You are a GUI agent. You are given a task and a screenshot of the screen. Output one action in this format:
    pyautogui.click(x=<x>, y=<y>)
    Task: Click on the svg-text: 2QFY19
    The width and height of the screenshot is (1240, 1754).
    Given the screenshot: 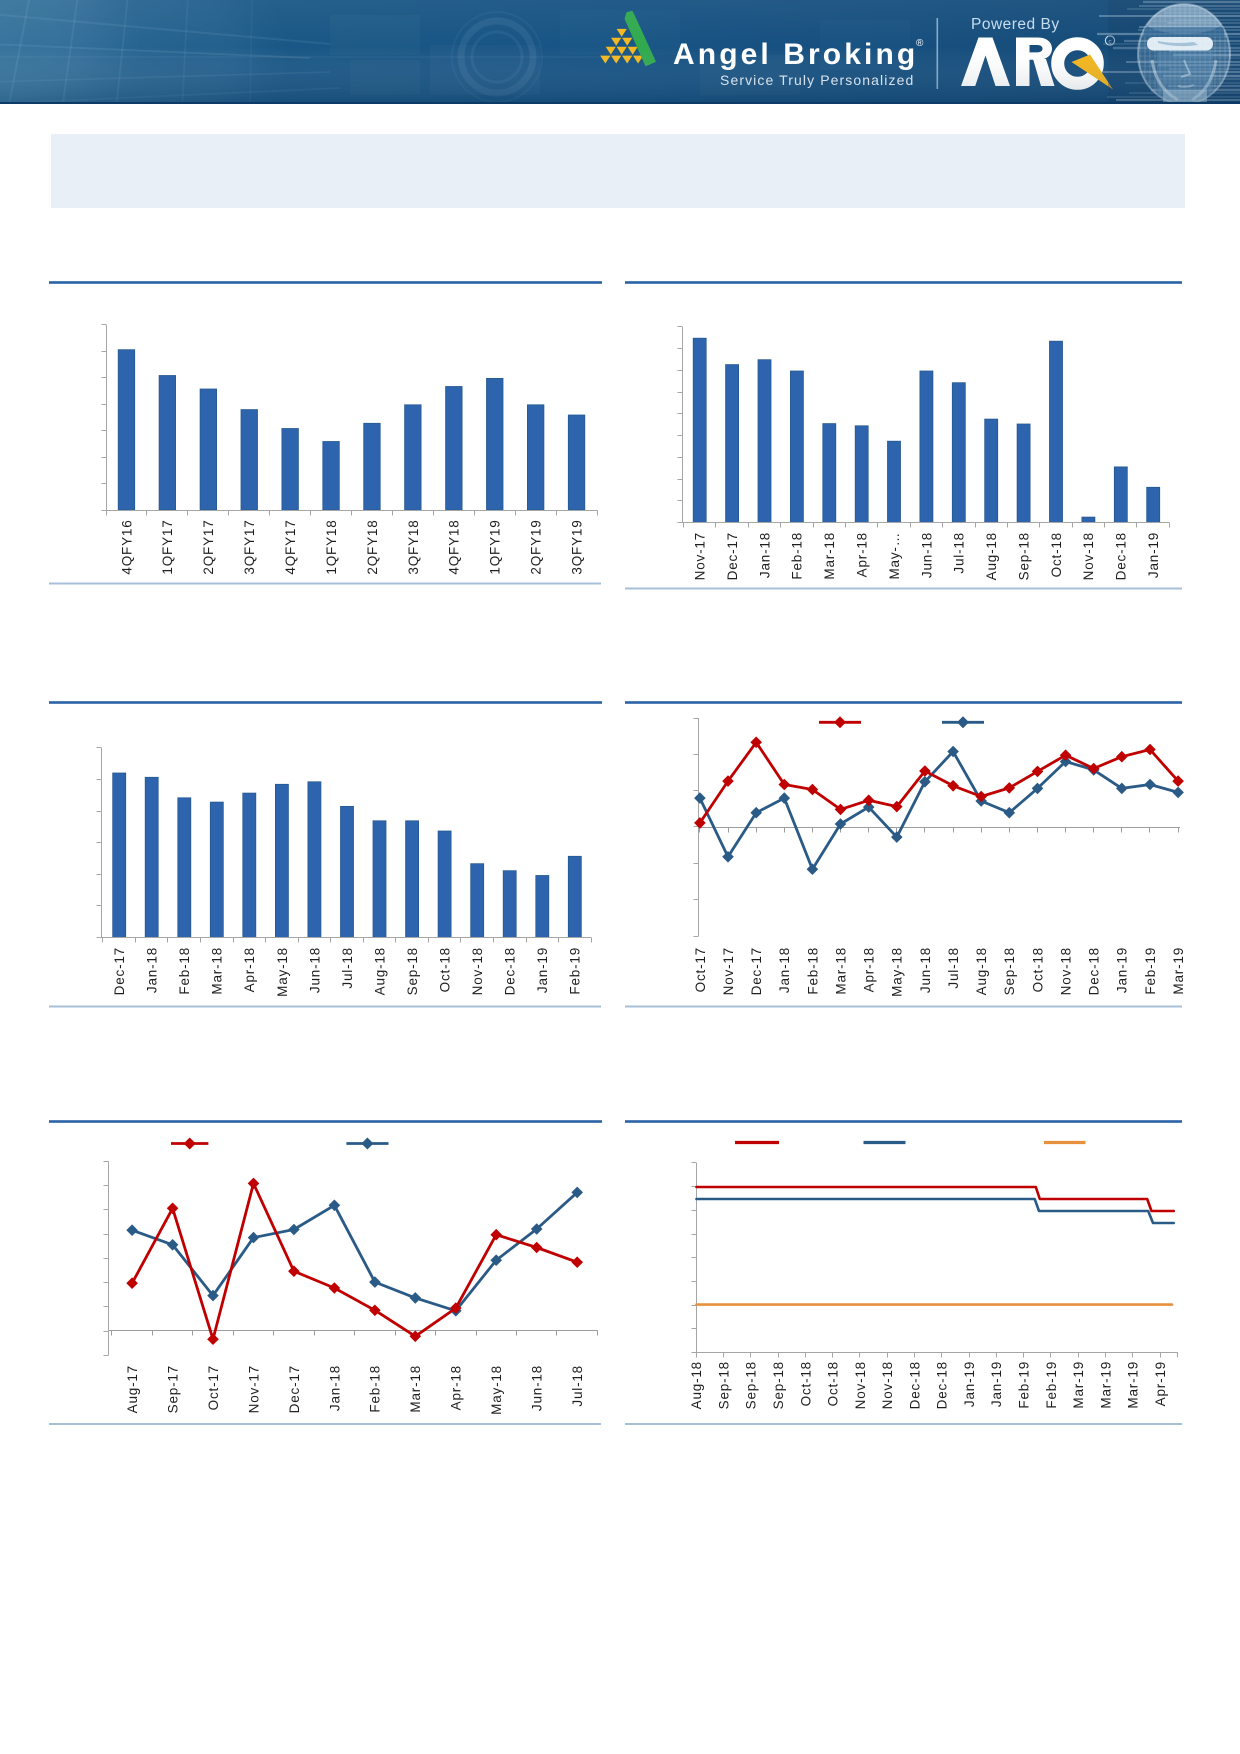 What is the action you would take?
    pyautogui.click(x=536, y=547)
    